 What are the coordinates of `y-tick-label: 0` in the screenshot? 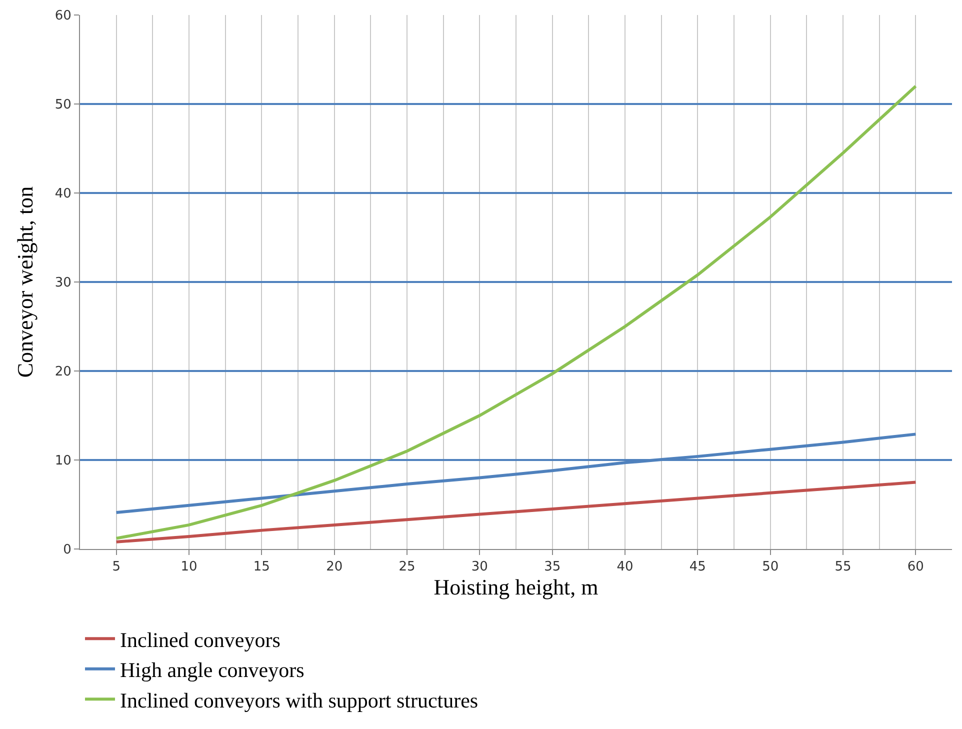 It's located at (67, 550).